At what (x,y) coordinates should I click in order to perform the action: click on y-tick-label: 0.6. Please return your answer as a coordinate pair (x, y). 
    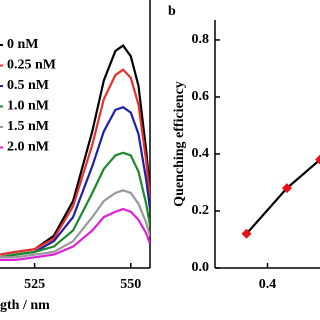
    Looking at the image, I should click on (201, 96).